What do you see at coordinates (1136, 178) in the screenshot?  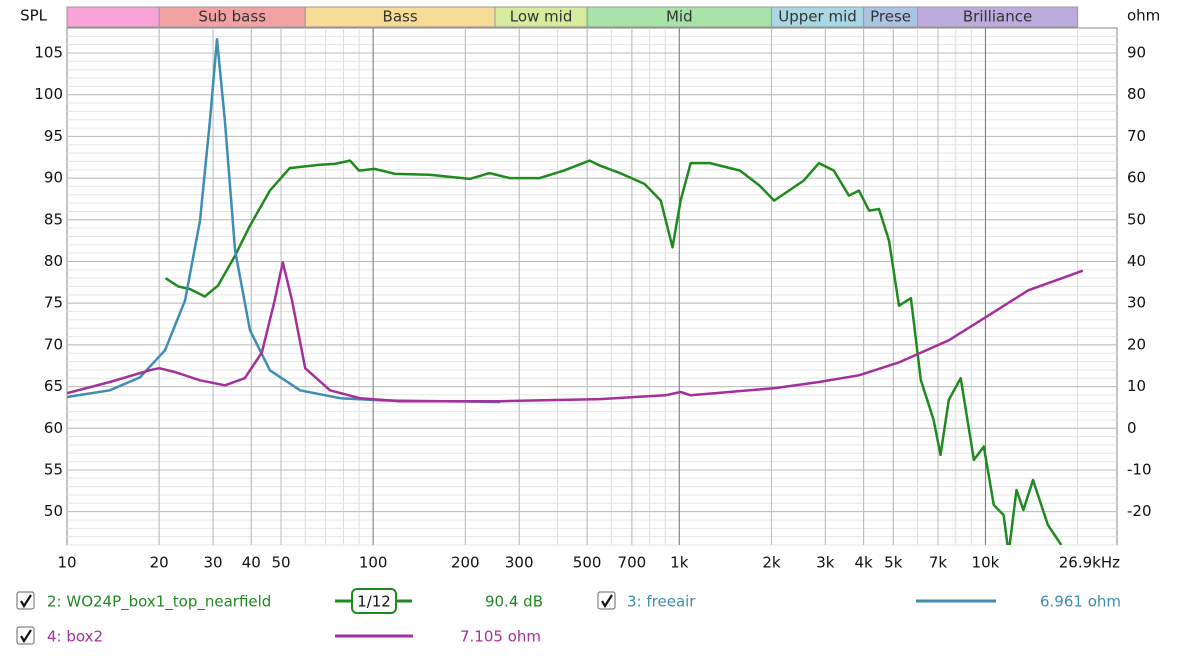 I see `y2-tick-label: 60` at bounding box center [1136, 178].